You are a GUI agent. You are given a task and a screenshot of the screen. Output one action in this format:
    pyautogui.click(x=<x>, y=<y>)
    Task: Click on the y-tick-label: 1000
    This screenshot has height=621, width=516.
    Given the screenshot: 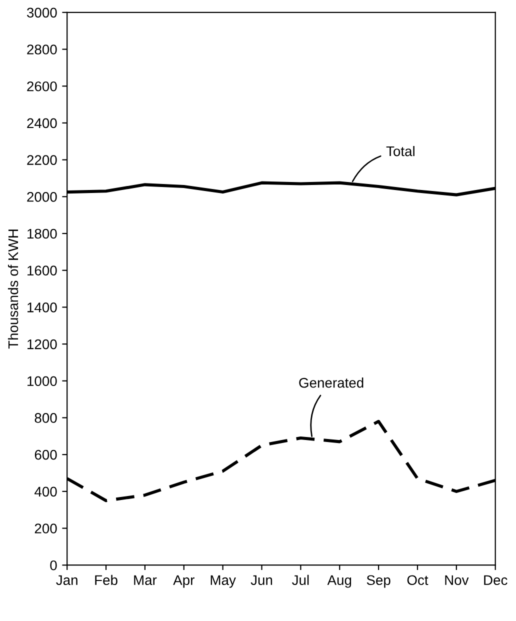 What is the action you would take?
    pyautogui.click(x=42, y=381)
    